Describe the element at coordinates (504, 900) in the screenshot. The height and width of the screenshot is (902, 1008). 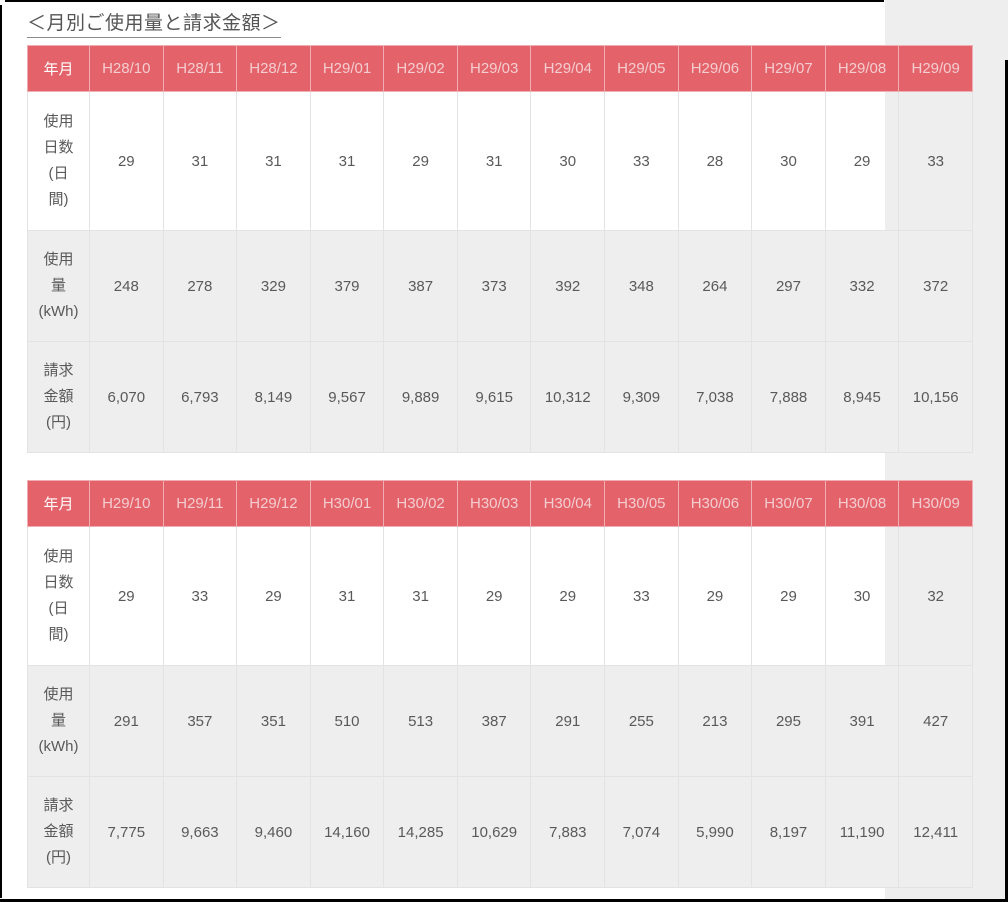
I see `screenshot-frame-bottom` at that location.